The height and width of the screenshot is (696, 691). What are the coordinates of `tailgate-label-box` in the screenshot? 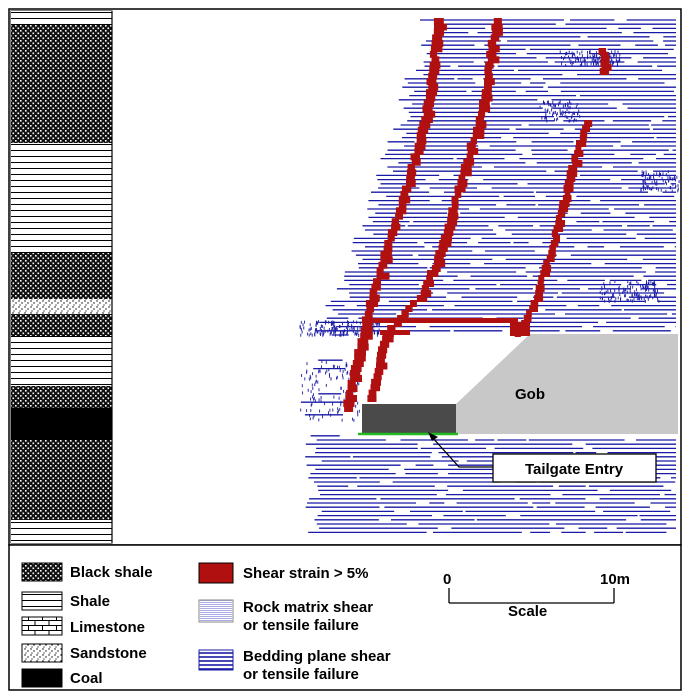 It's located at (574, 468).